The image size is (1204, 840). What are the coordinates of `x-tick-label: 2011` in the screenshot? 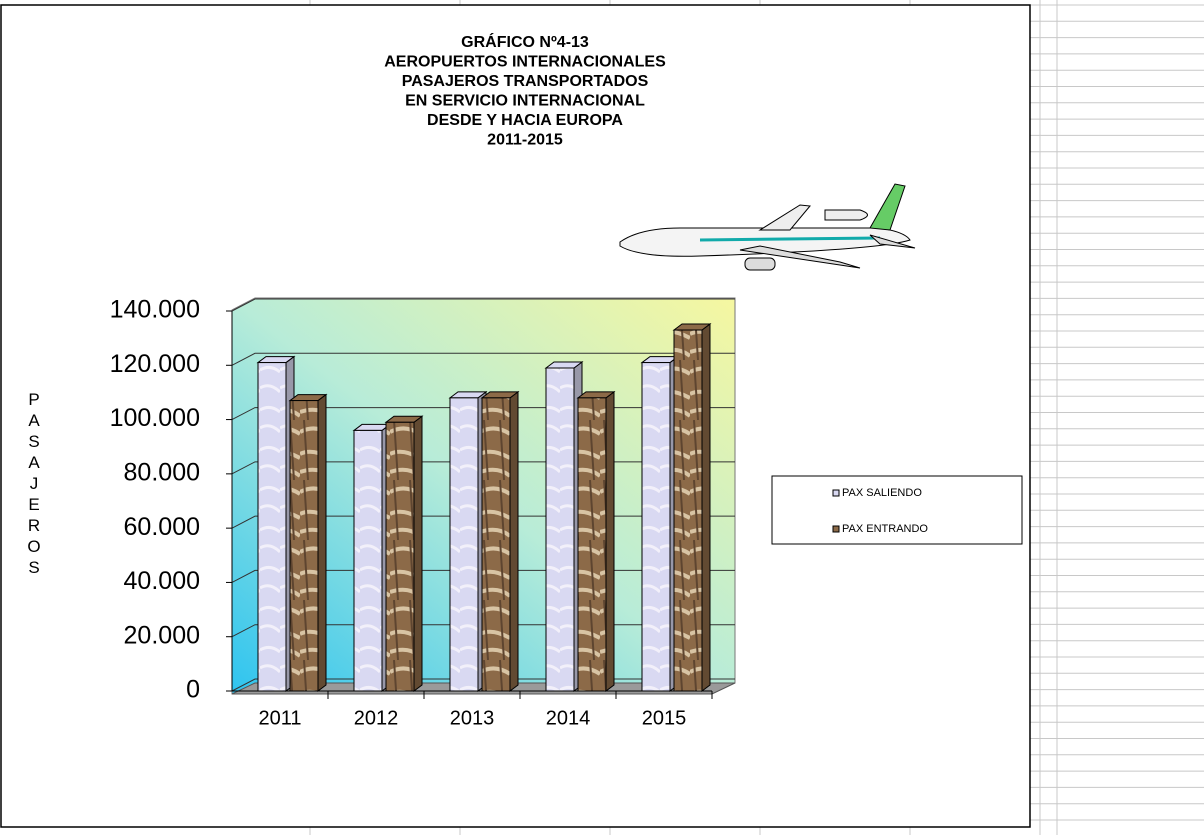 It's located at (279, 718).